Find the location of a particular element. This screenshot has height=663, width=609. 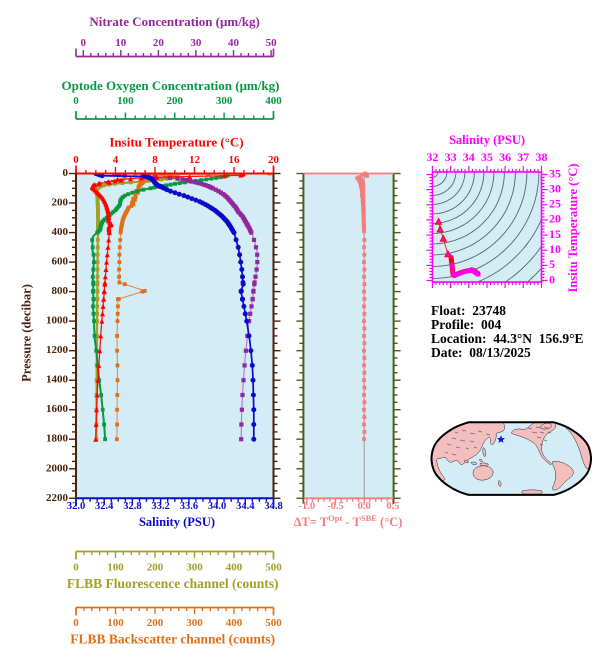

svg-text: 600 is located at coordinates (60, 262).